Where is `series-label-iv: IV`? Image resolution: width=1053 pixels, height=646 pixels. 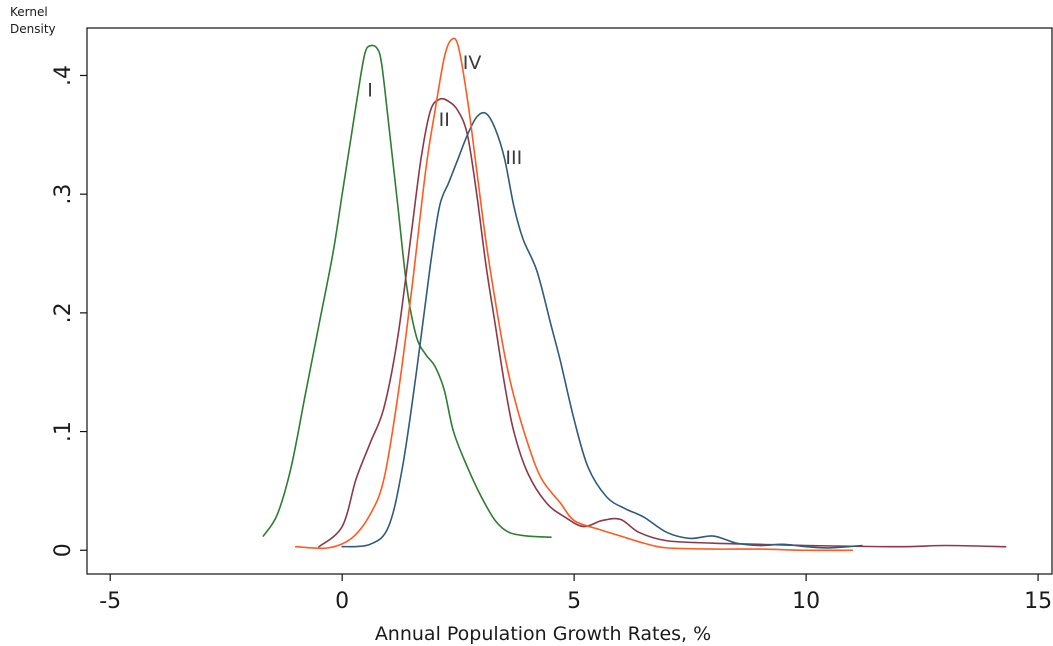 series-label-iv: IV is located at coordinates (472, 63).